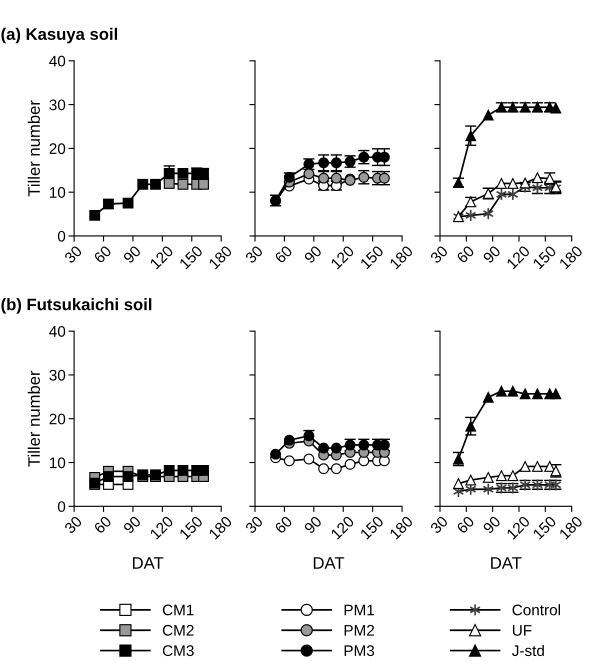 This screenshot has width=593, height=661. What do you see at coordinates (359, 630) in the screenshot?
I see `legend-label: PM2` at bounding box center [359, 630].